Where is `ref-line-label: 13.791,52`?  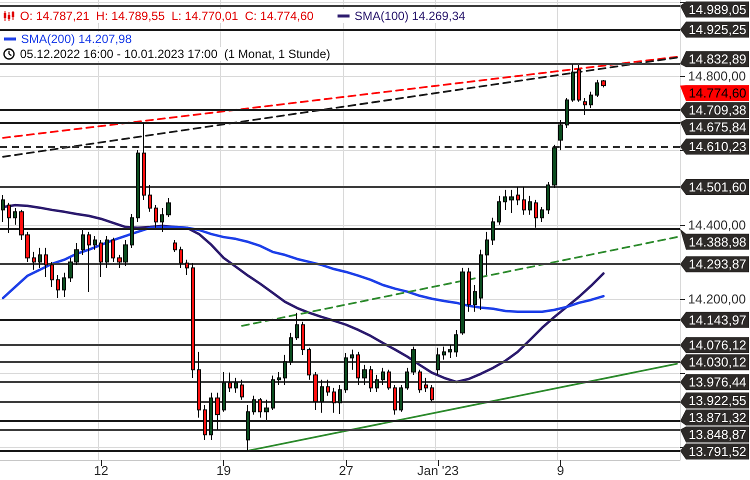
ref-line-label: 13.791,52 is located at coordinates (717, 451).